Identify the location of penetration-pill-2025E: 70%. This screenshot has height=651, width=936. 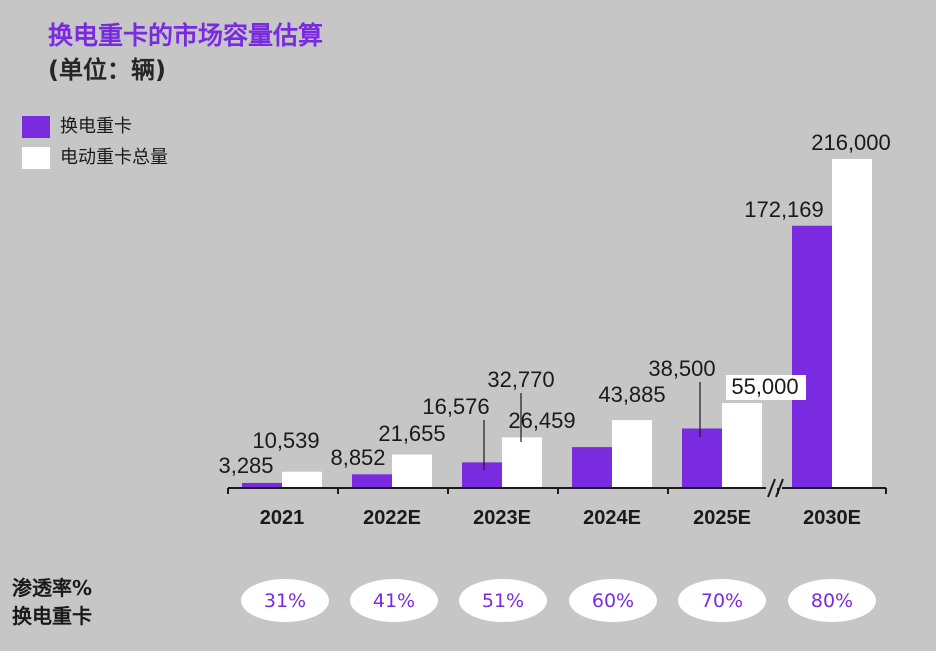
(722, 600).